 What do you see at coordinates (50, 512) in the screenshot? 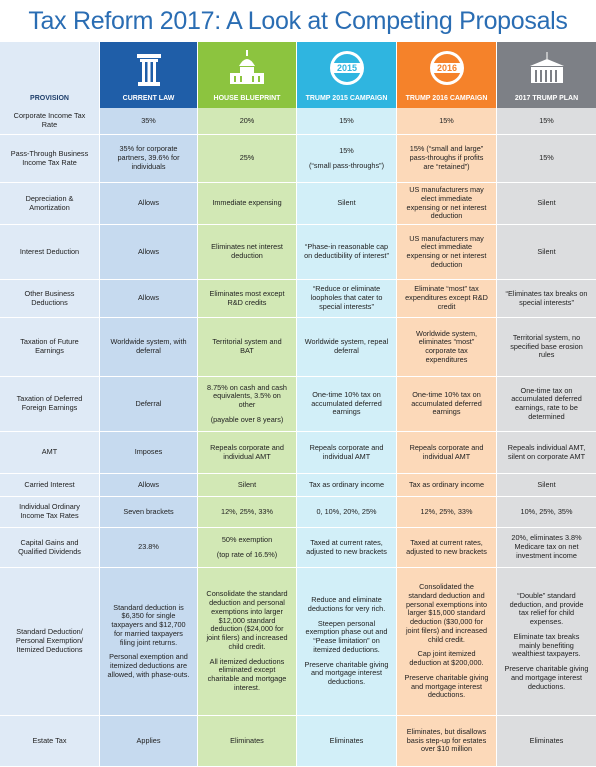
I see `provision-cell: Individual Ordinary Income Tax Rates` at bounding box center [50, 512].